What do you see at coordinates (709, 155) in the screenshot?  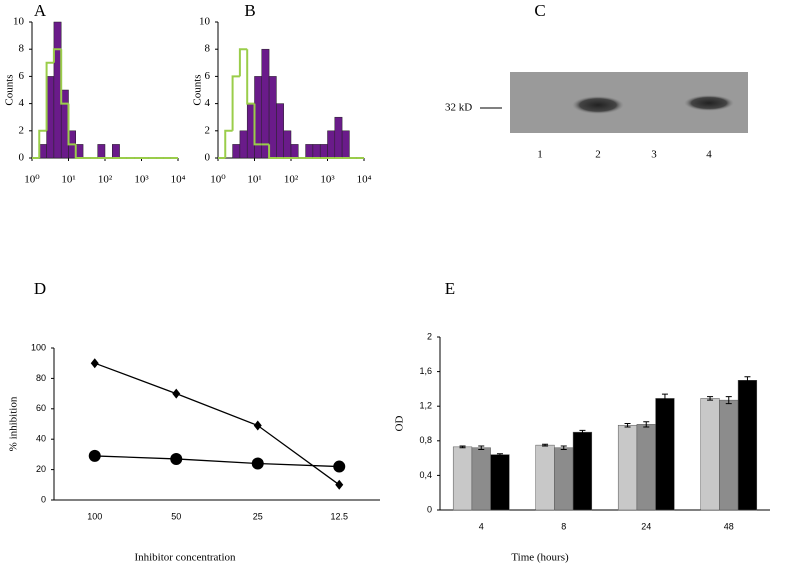 I see `lane-label: 4` at bounding box center [709, 155].